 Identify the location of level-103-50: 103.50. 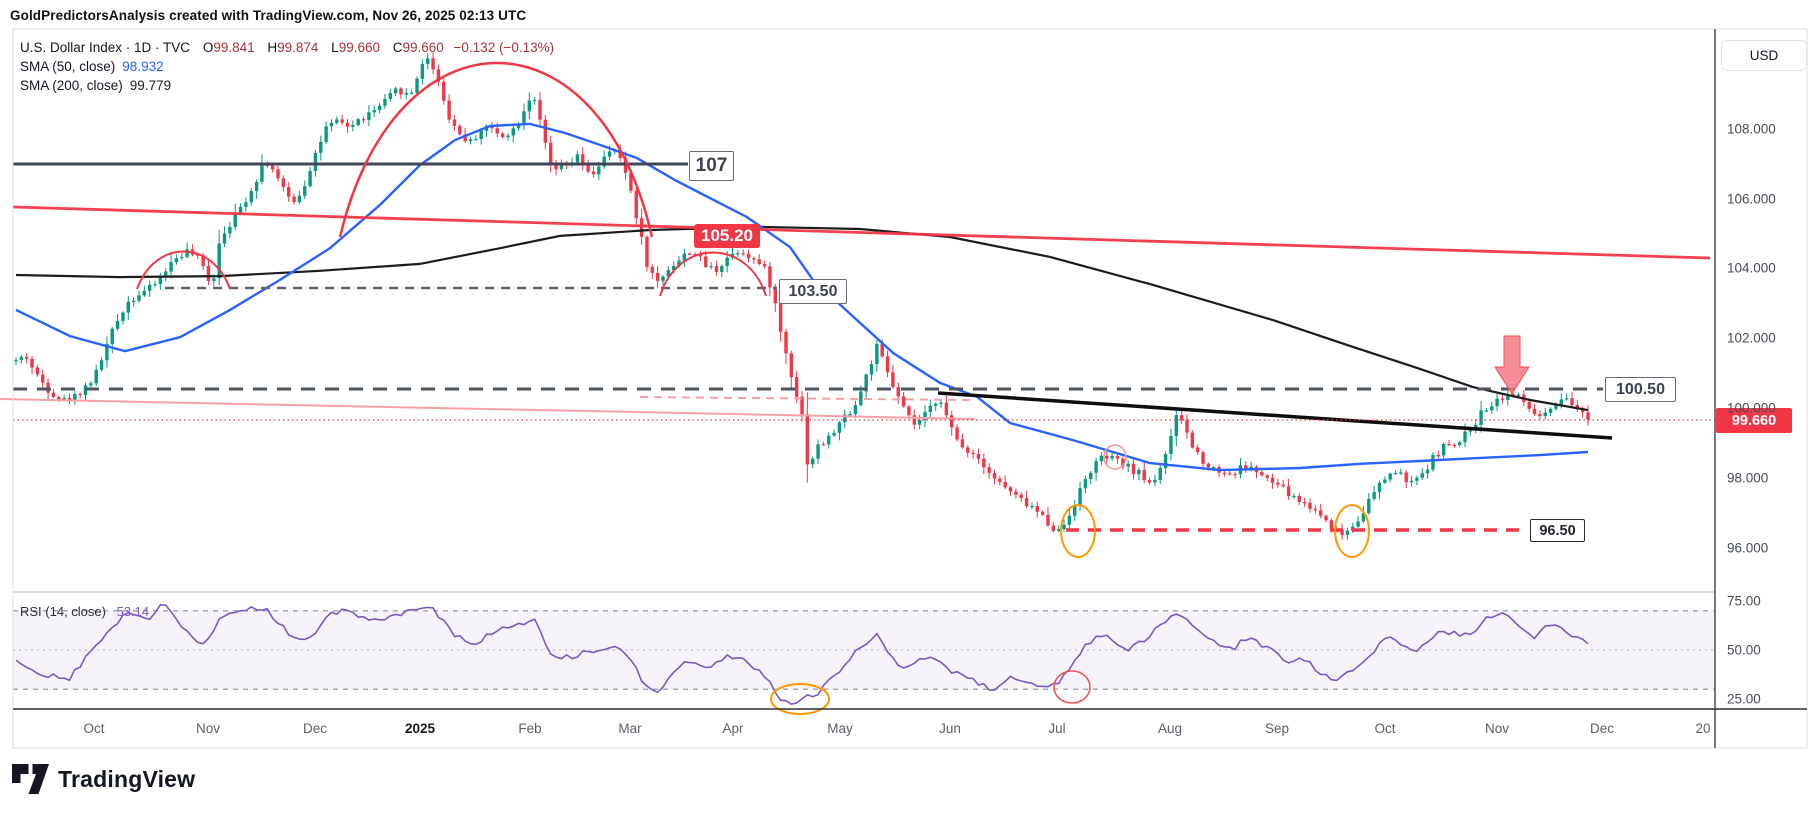
(813, 291).